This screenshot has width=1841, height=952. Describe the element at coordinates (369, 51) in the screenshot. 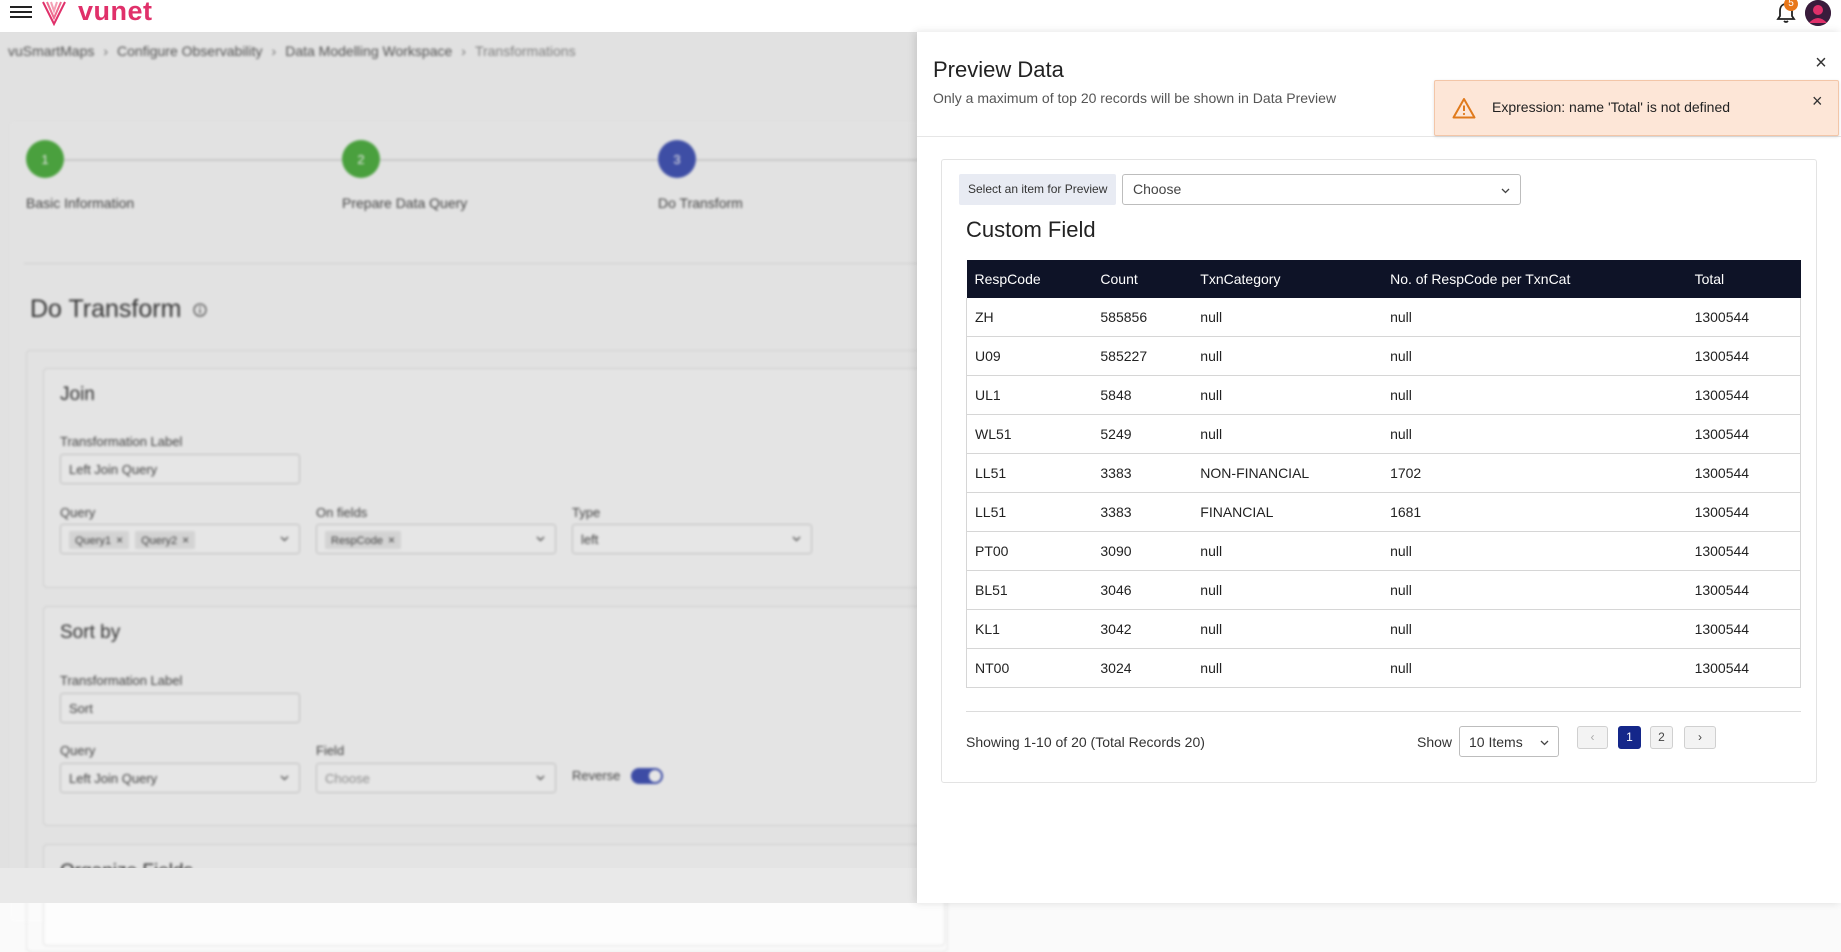

I see `breadcrumb-item: Data Modelling Workspace` at that location.